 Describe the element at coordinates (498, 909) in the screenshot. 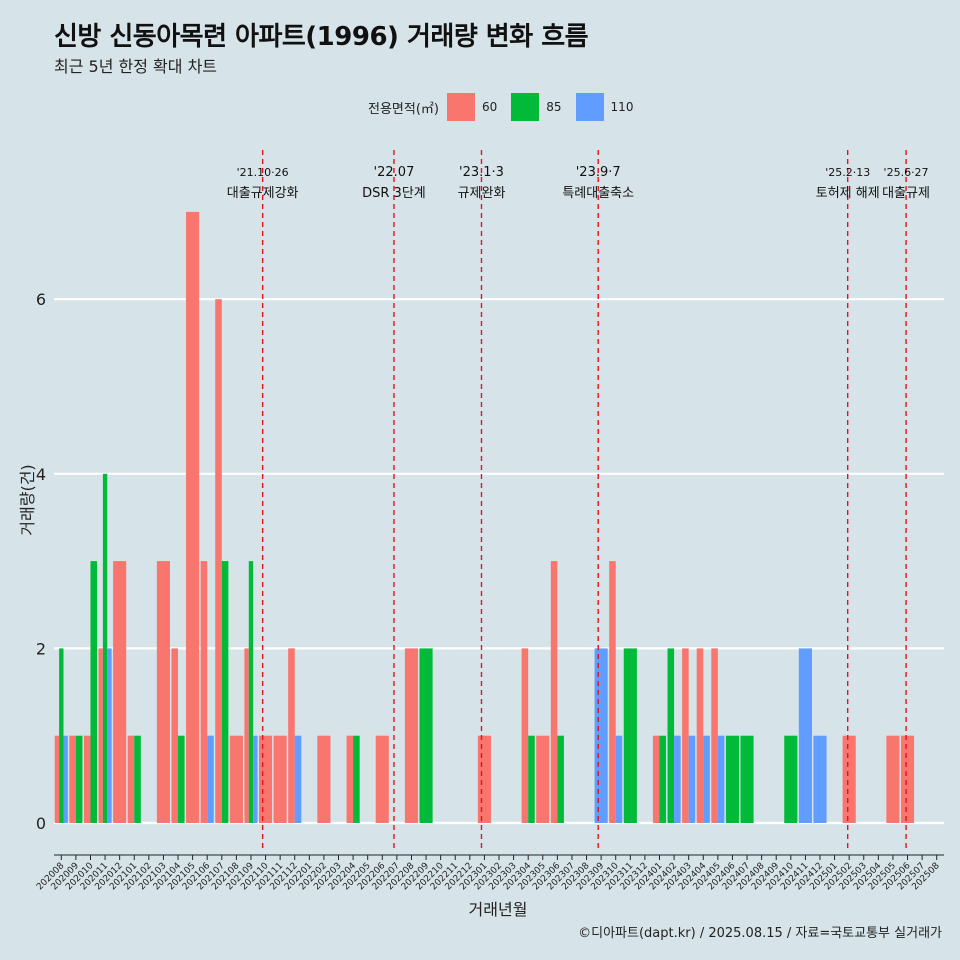

I see `x-axis-label: 거래년월` at that location.